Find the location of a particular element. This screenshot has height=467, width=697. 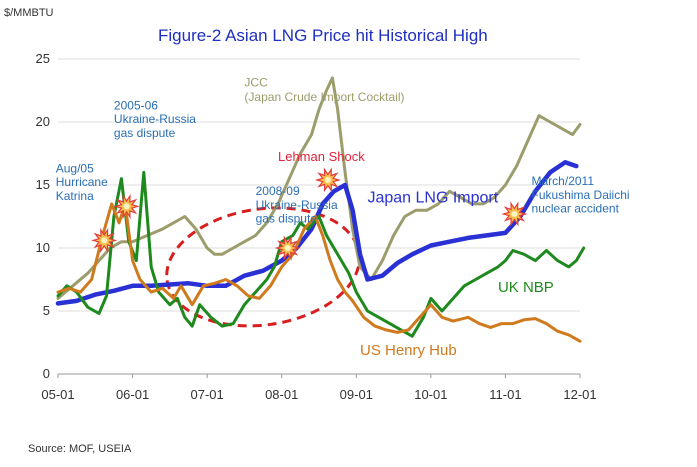

series-label-us-henry-hub: US Henry Hub is located at coordinates (408, 350).